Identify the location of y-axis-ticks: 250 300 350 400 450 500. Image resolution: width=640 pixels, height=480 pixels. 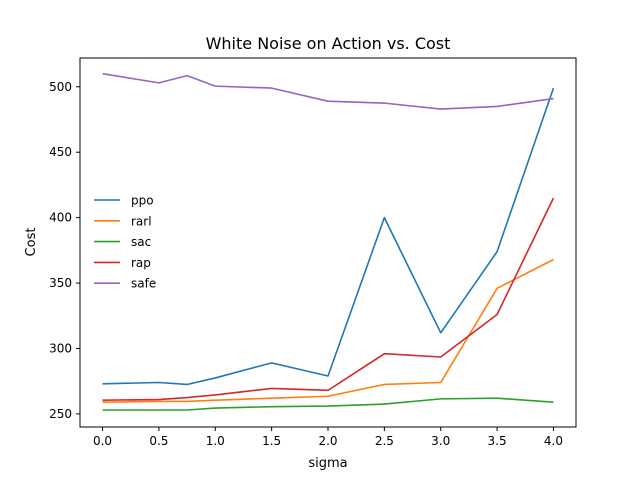
(64, 250).